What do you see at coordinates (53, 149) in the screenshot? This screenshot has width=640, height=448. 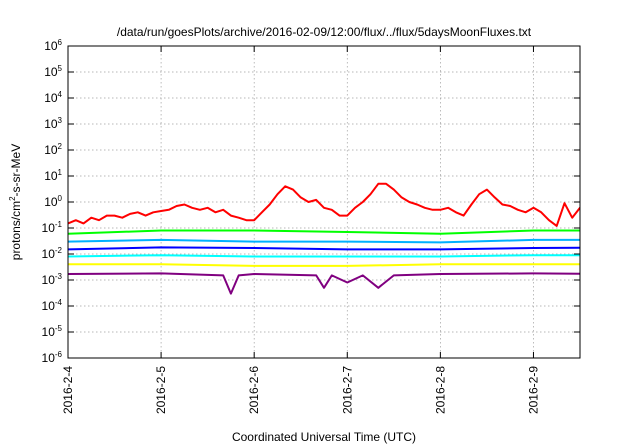 I see `y-tick-label: 10²` at bounding box center [53, 149].